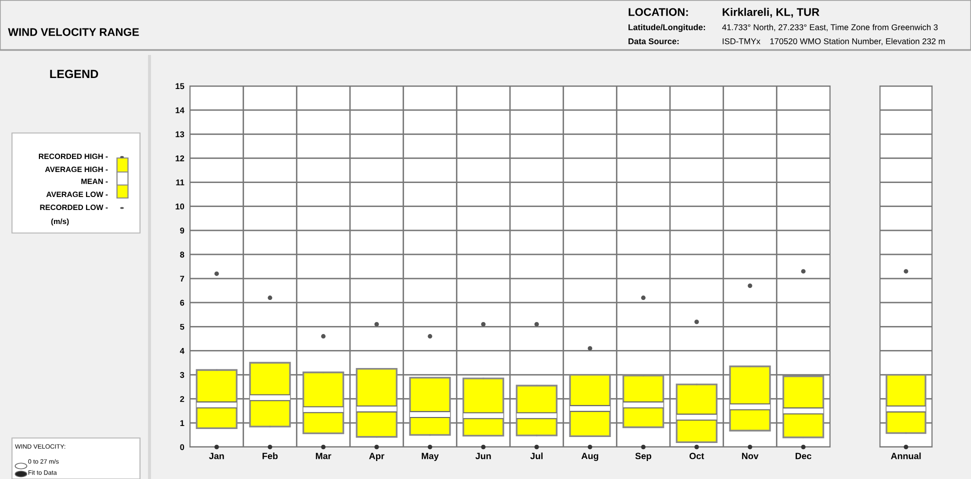 The image size is (971, 479). I want to click on x-tick-label: Apr, so click(376, 456).